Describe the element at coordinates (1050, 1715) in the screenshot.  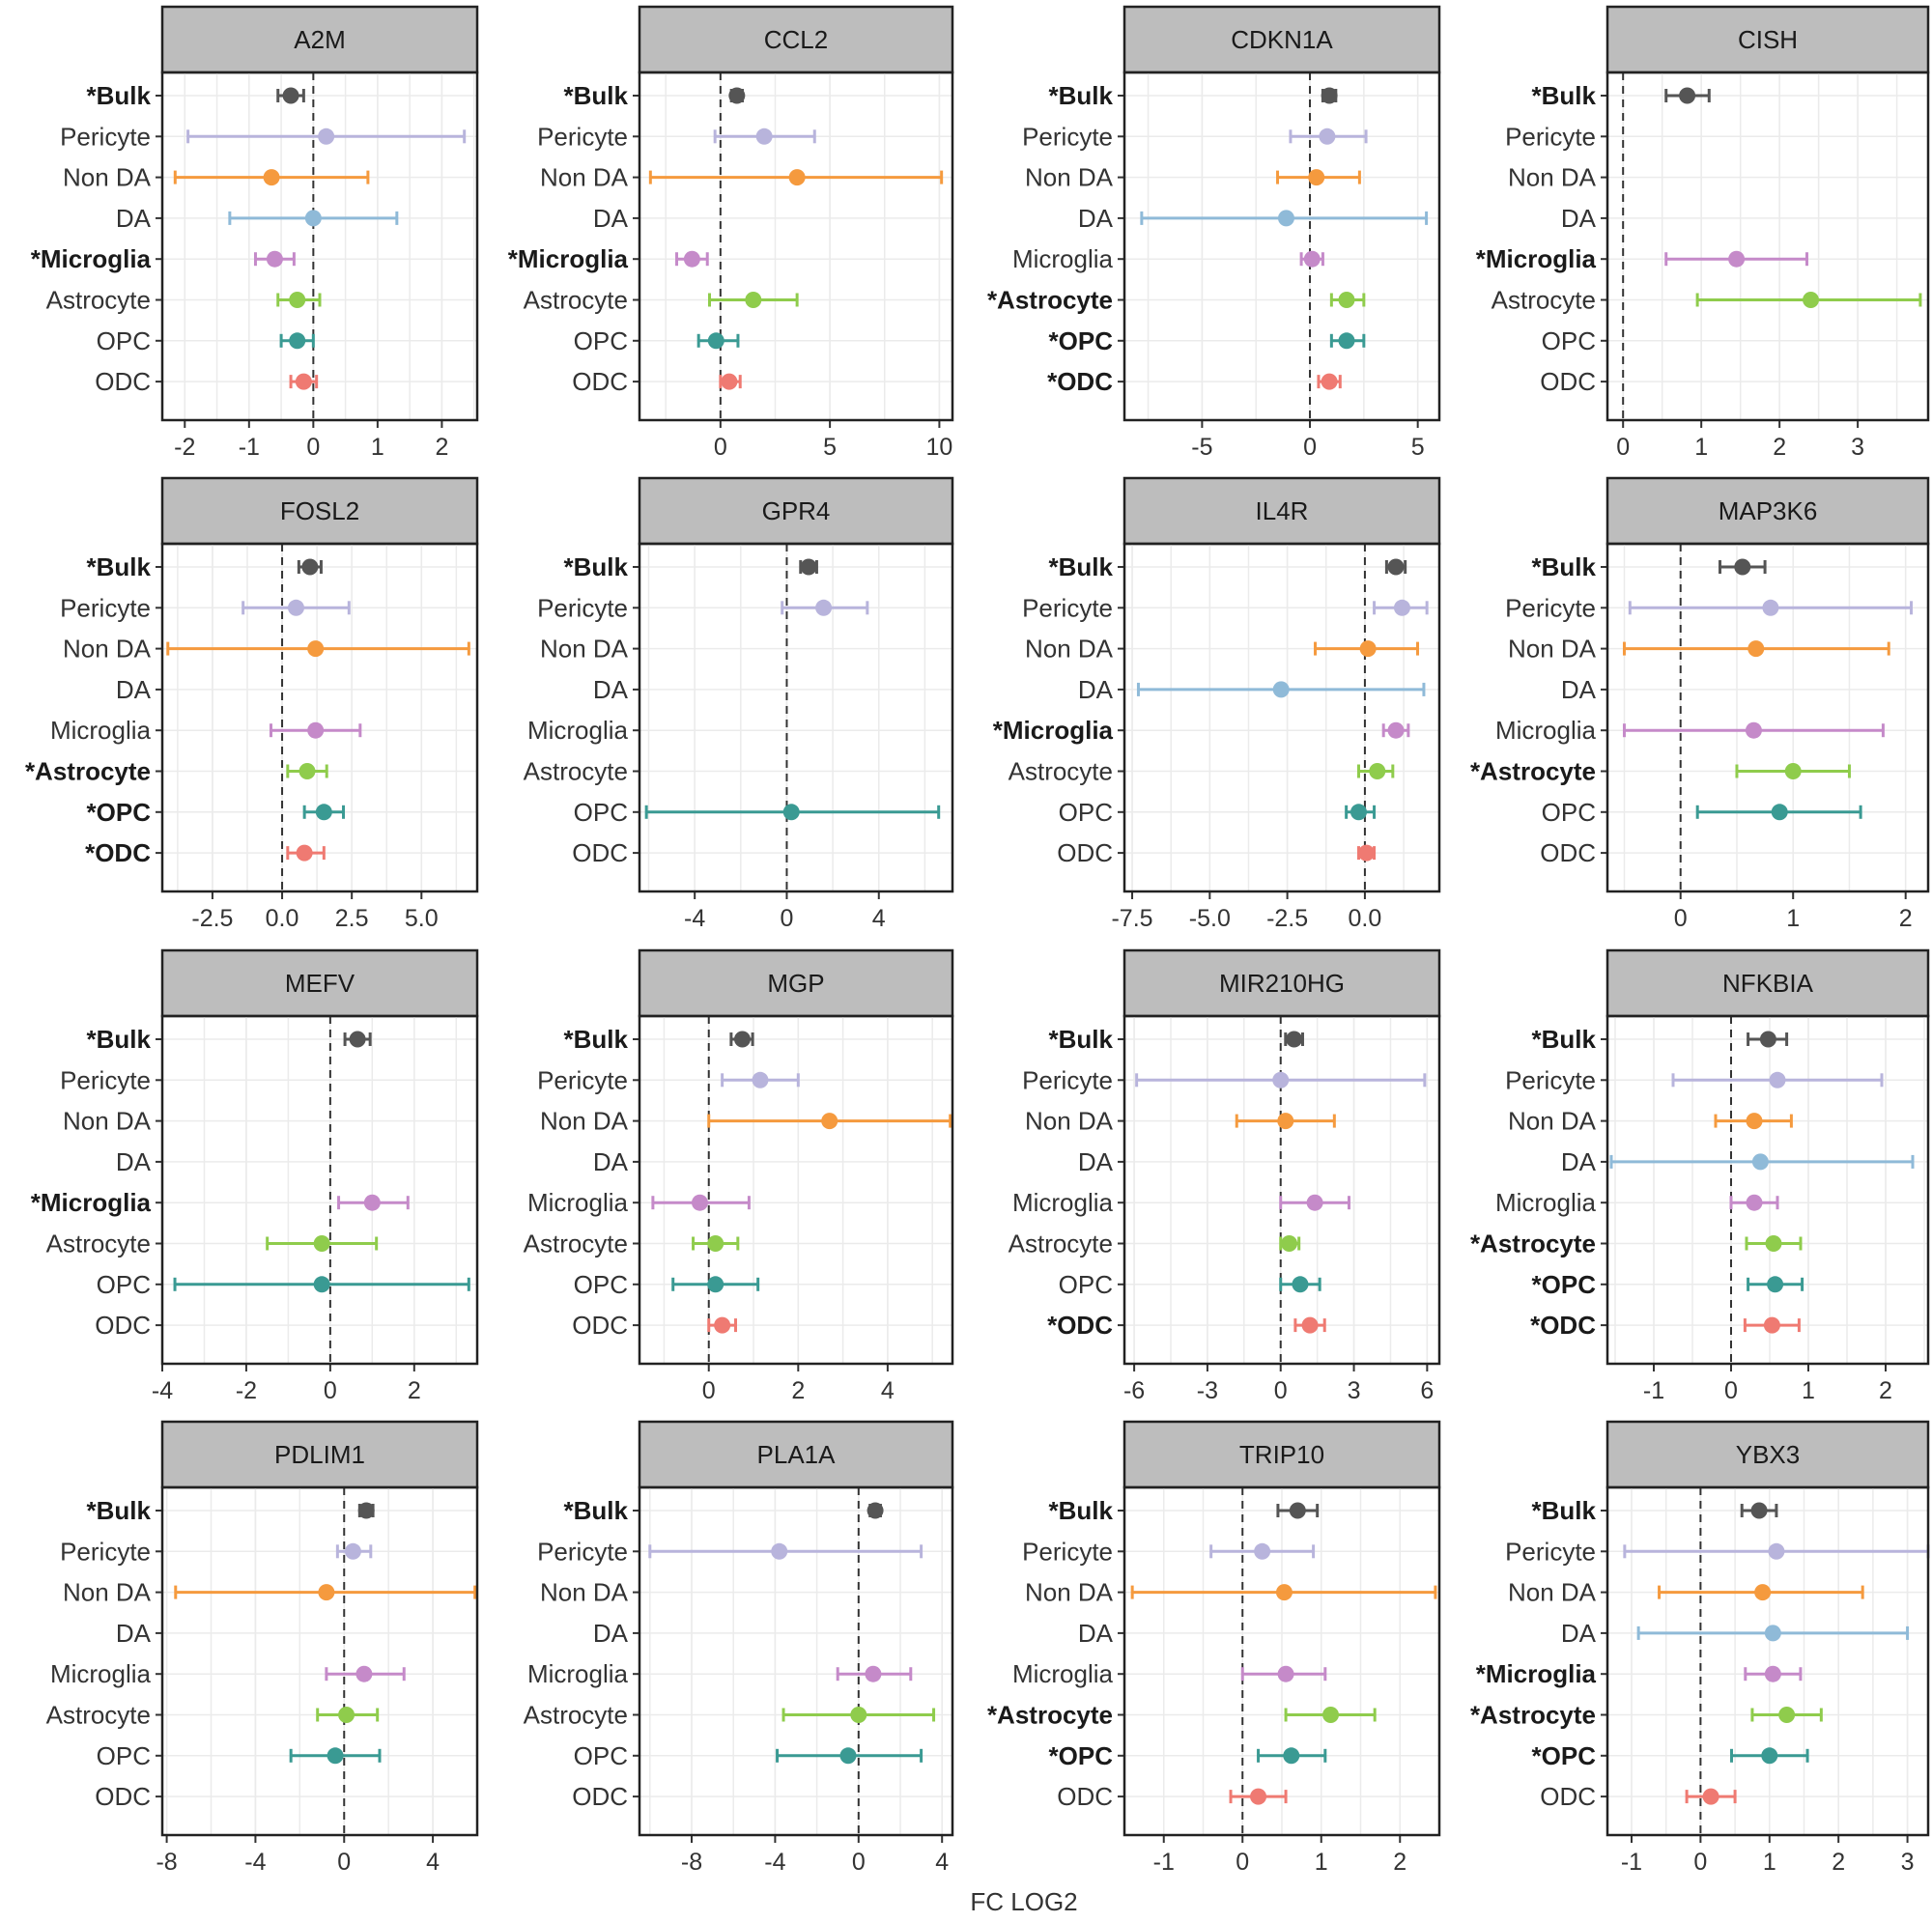
I see `y-tick-label: *Astrocyte` at that location.